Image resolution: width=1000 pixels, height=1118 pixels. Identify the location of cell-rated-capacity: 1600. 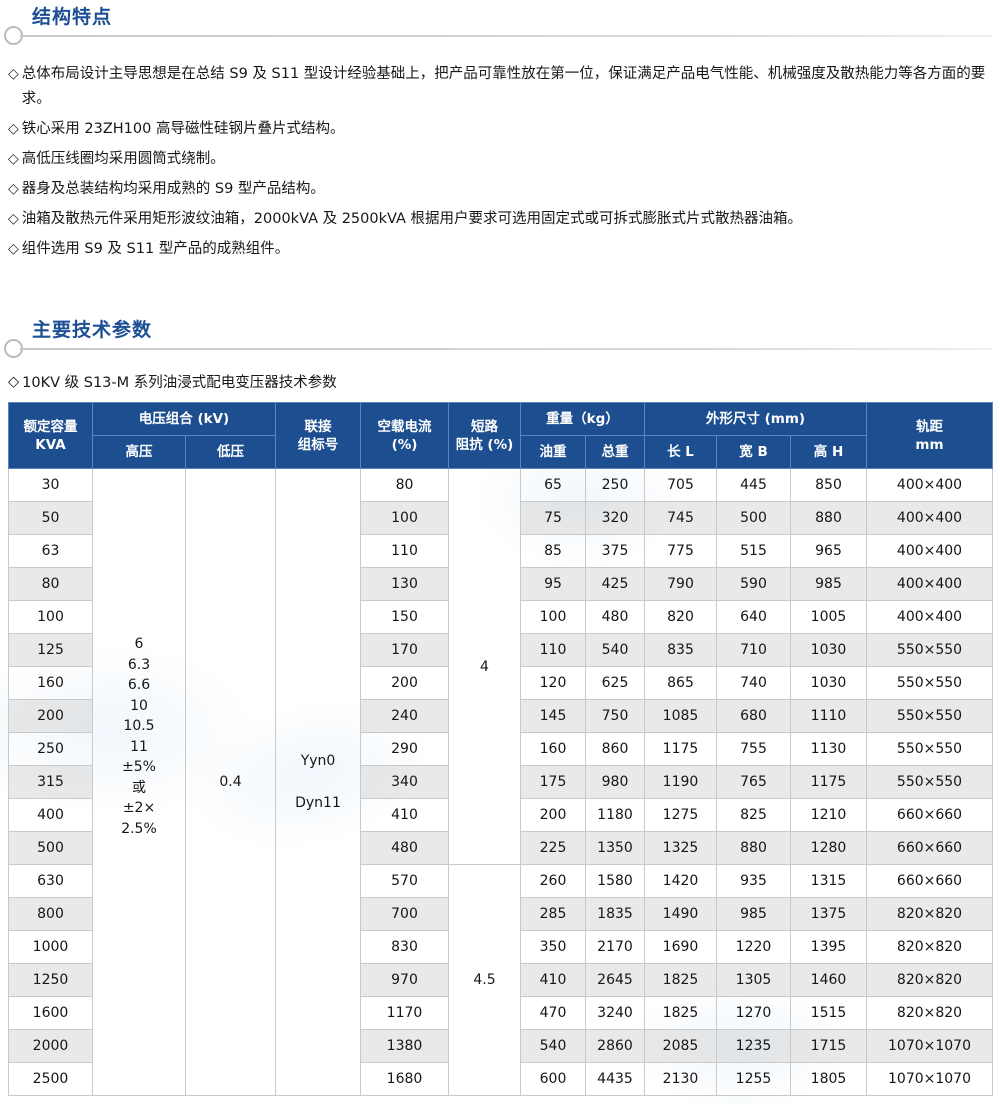
(50, 1013).